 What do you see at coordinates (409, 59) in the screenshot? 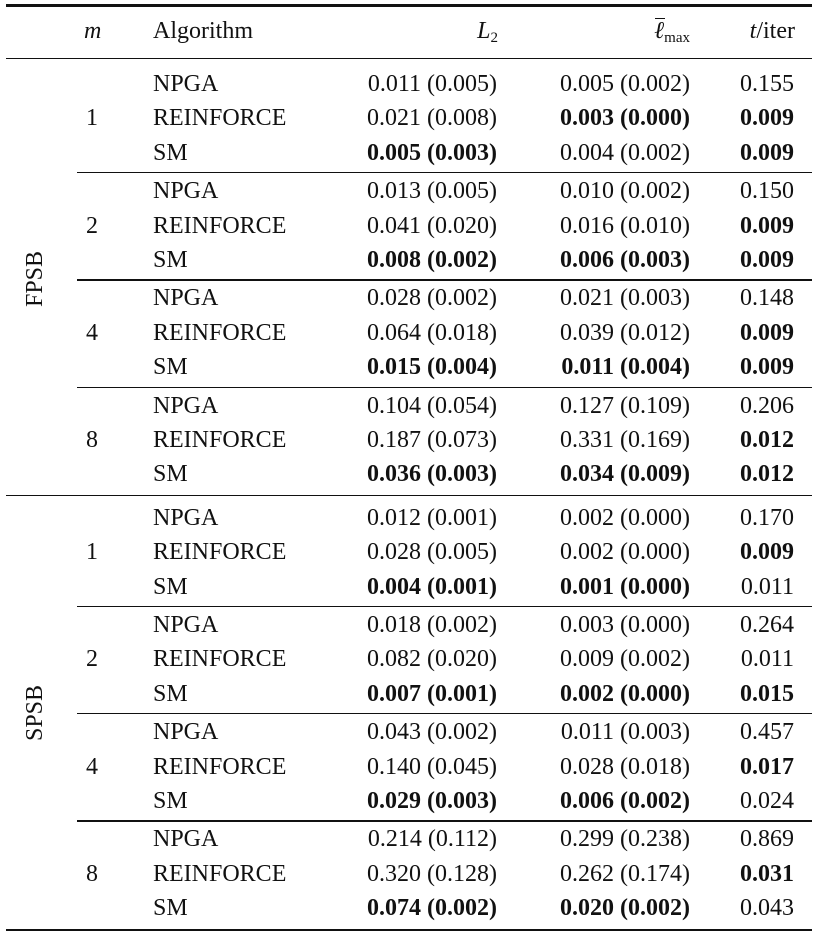
I see `header-rule` at bounding box center [409, 59].